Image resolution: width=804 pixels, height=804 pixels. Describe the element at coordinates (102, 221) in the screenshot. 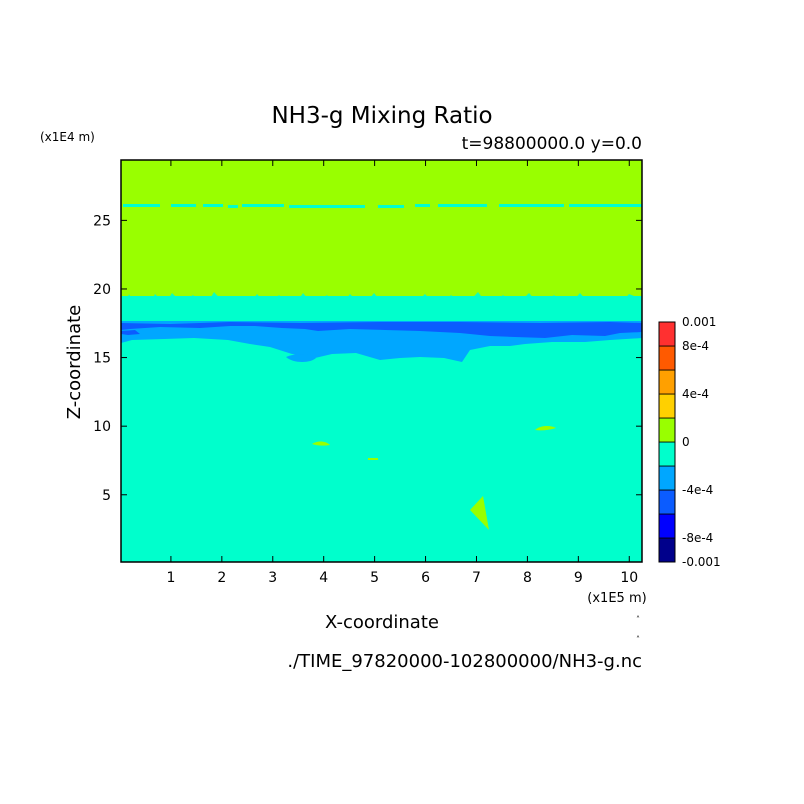

I see `y-tick-label: 25` at that location.